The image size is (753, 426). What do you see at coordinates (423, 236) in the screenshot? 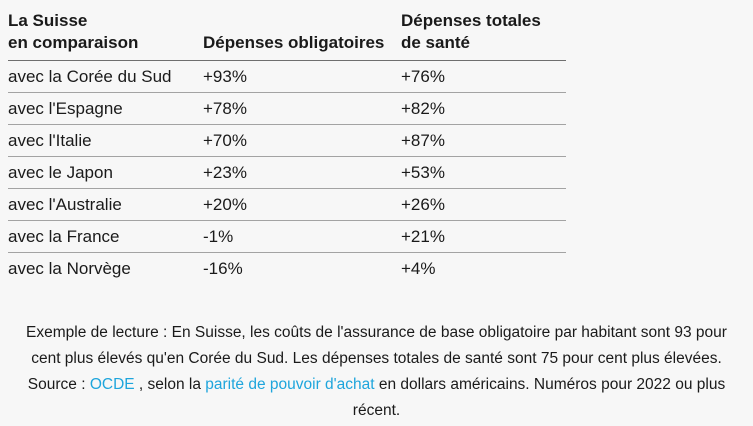
I see `total-spending-cell: +21%` at bounding box center [423, 236].